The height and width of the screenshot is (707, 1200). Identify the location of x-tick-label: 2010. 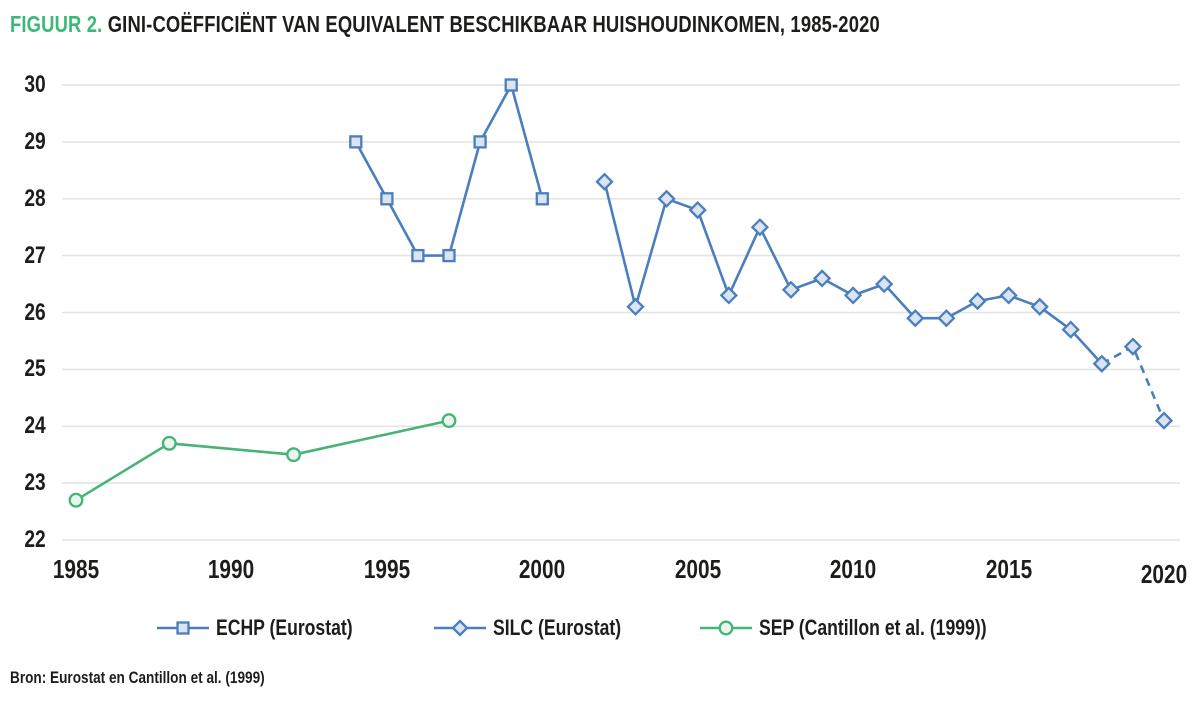
(853, 569).